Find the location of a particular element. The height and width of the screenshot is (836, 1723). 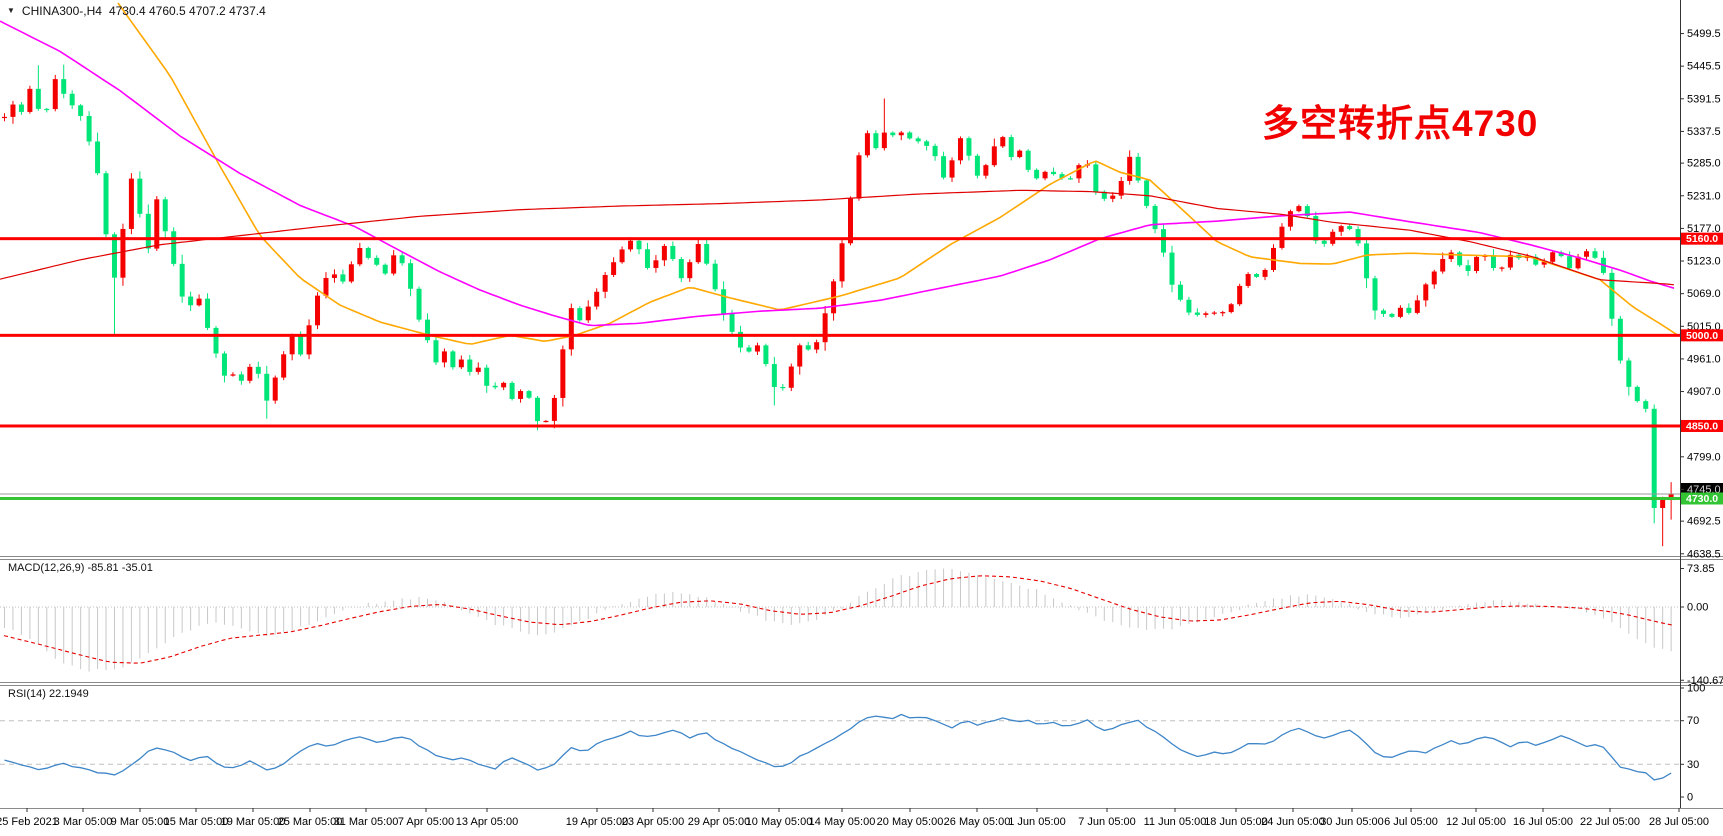

price-tick-label: 5231.0 is located at coordinates (1704, 196).